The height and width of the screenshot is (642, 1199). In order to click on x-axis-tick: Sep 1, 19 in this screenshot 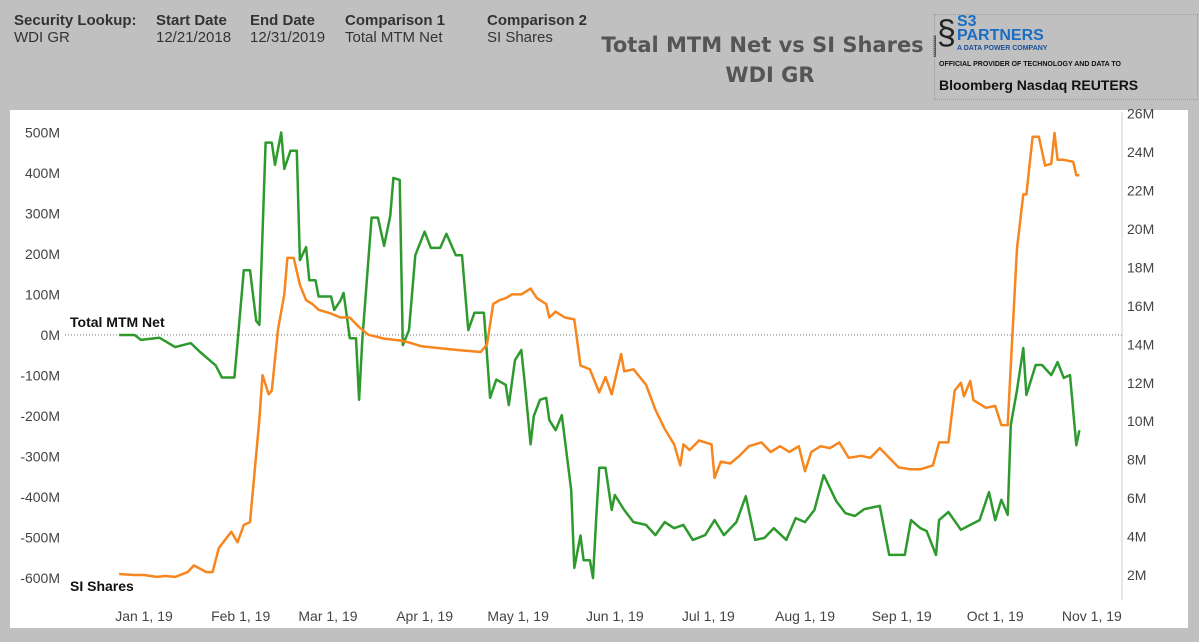, I will do `click(902, 616)`.